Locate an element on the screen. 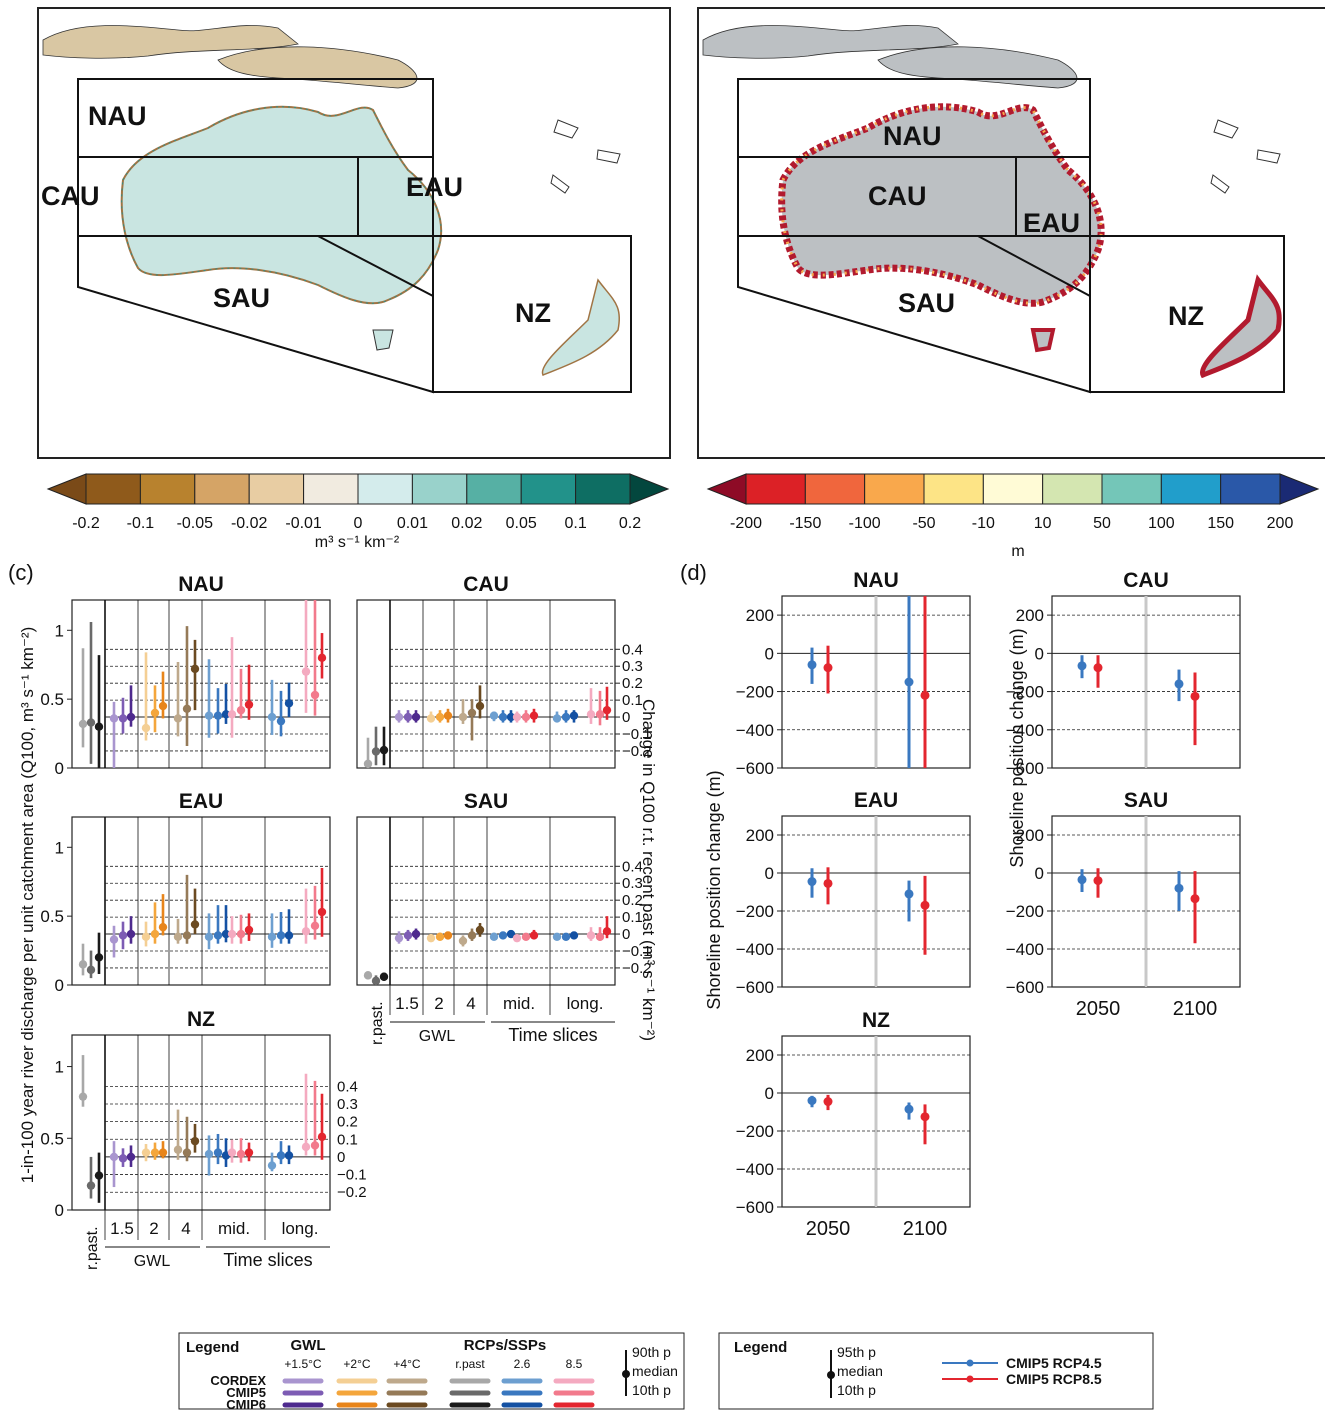 The image size is (1325, 1416). legend-key-point is located at coordinates (626, 1374).